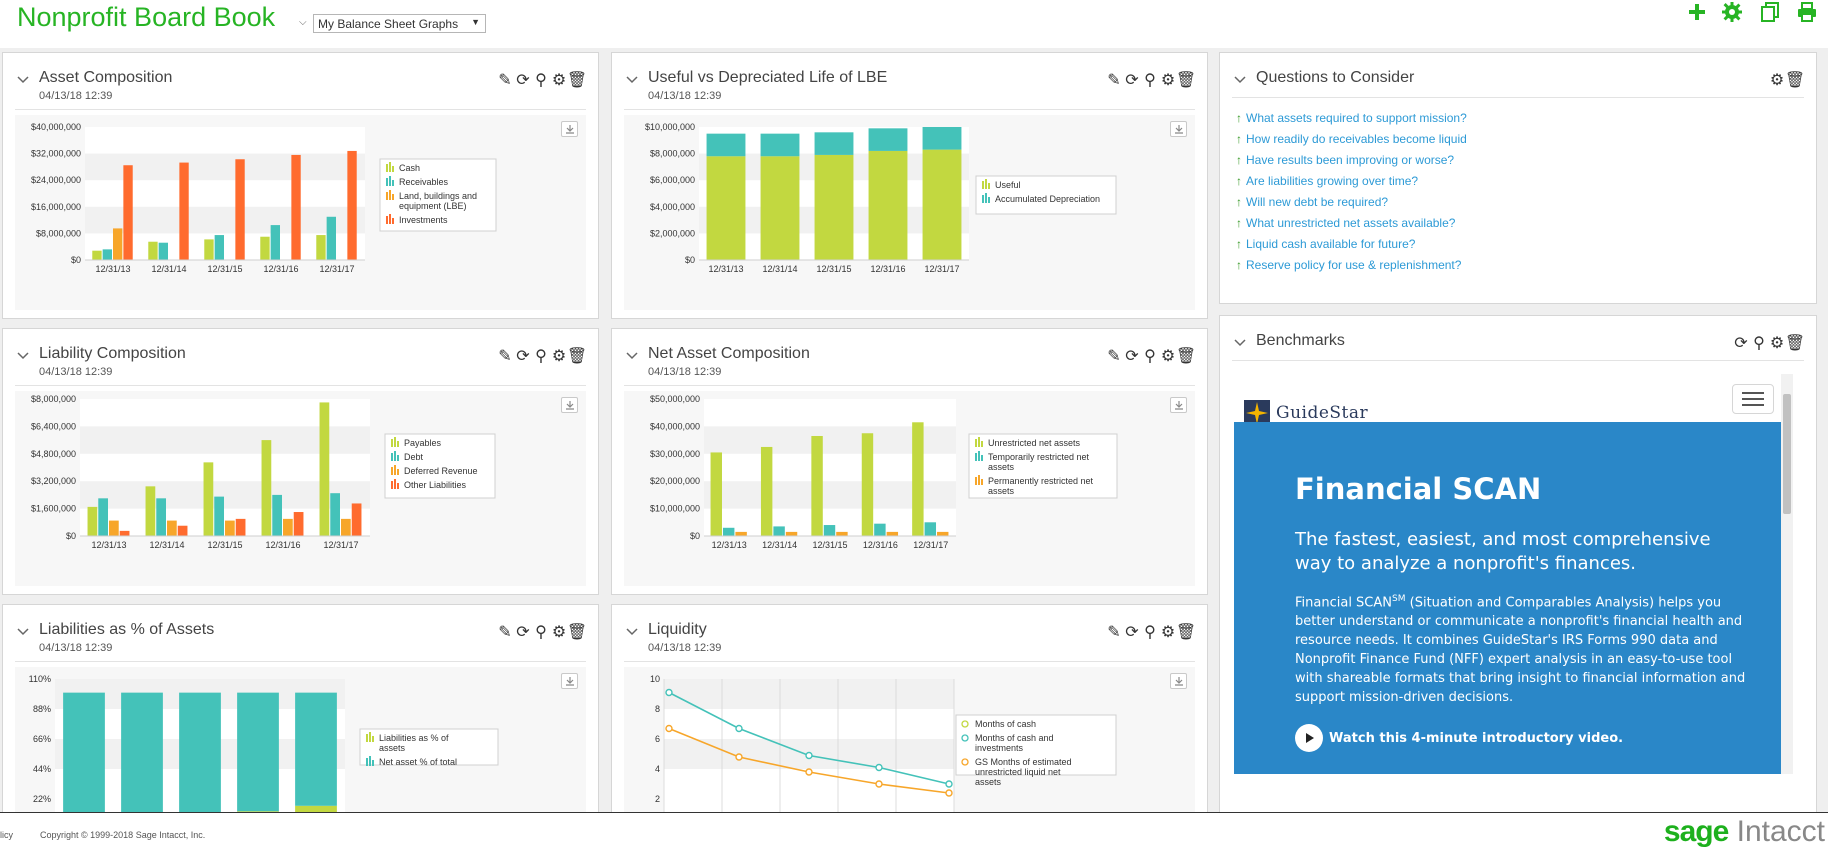  What do you see at coordinates (303, 22) in the screenshot?
I see `title-dropdown-icon: ⌵` at bounding box center [303, 22].